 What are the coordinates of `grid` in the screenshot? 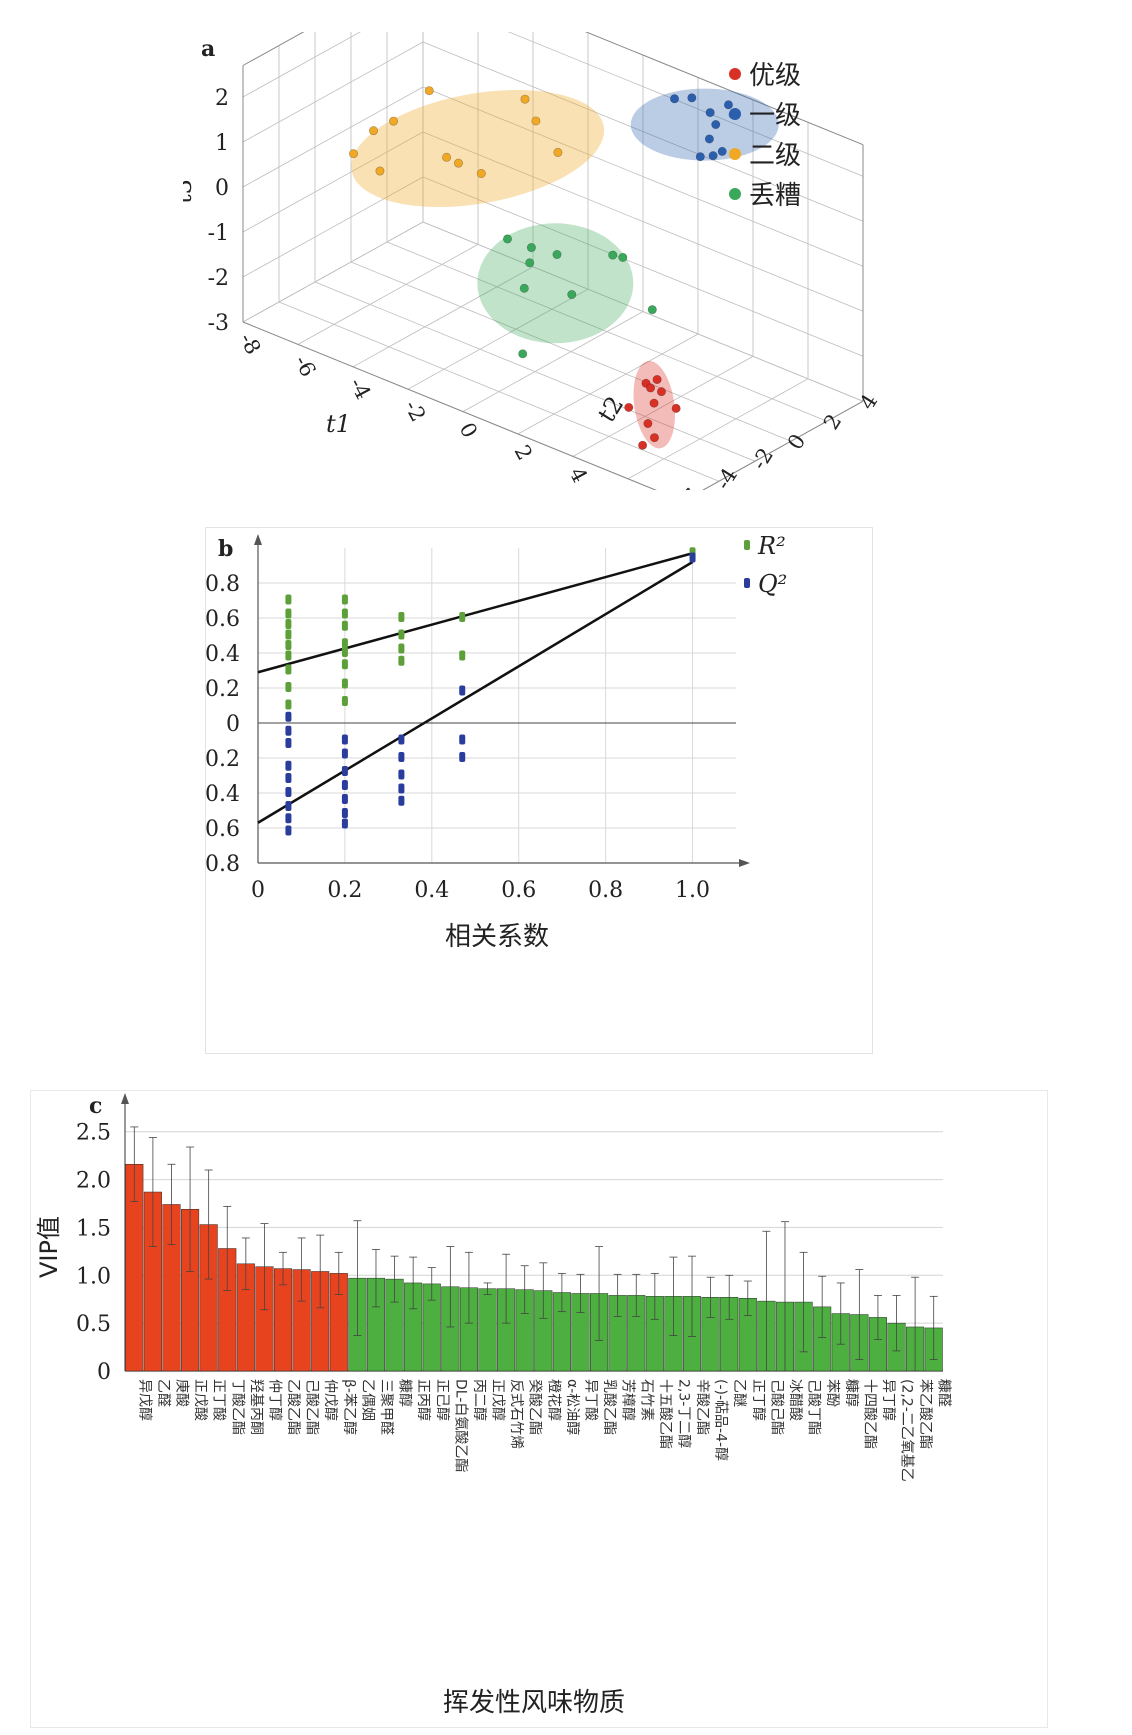 It's located at (497, 705).